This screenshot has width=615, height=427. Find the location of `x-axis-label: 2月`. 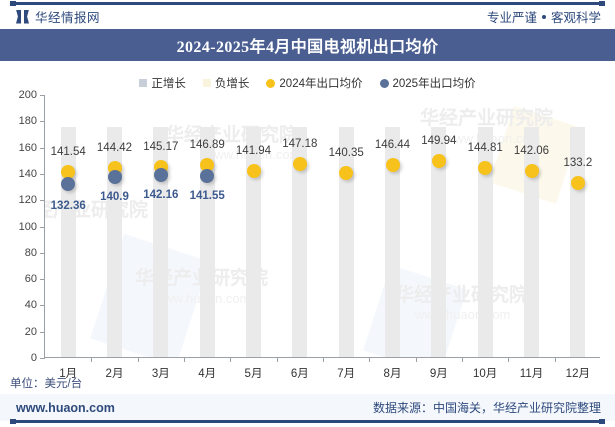

x-axis-label: 2月 is located at coordinates (114, 374).